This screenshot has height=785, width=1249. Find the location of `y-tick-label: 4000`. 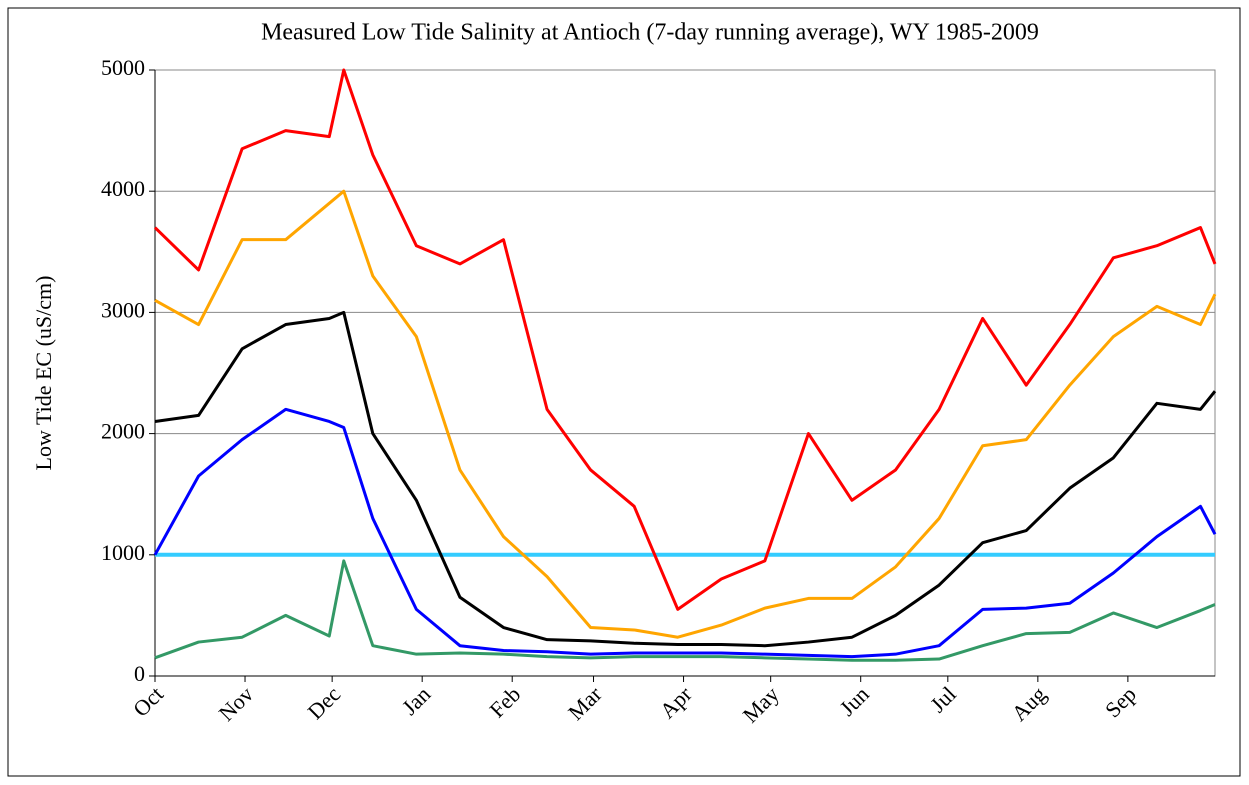

y-tick-label: 4000 is located at coordinates (123, 188).